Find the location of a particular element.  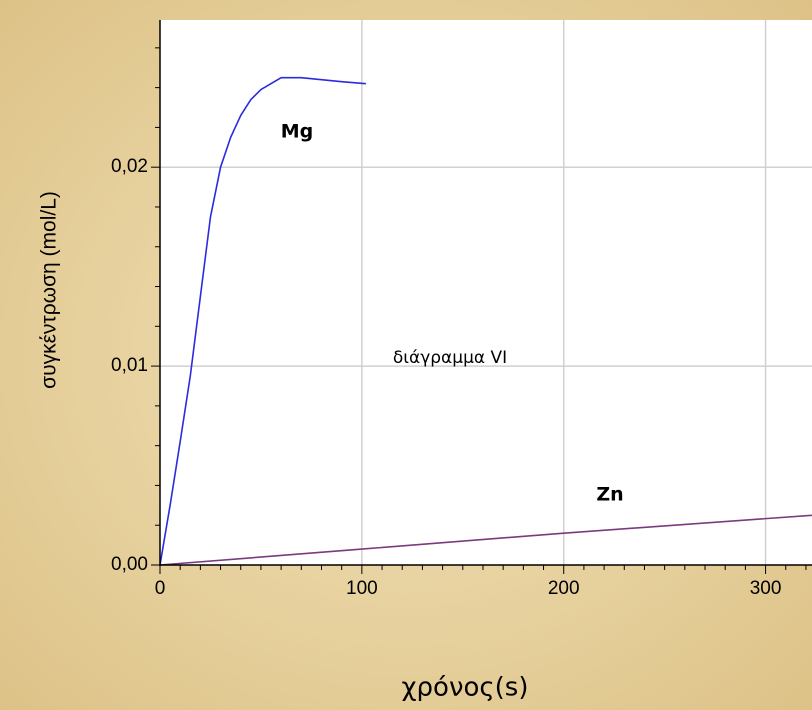

y-tick-label: 0,00 is located at coordinates (129, 564).